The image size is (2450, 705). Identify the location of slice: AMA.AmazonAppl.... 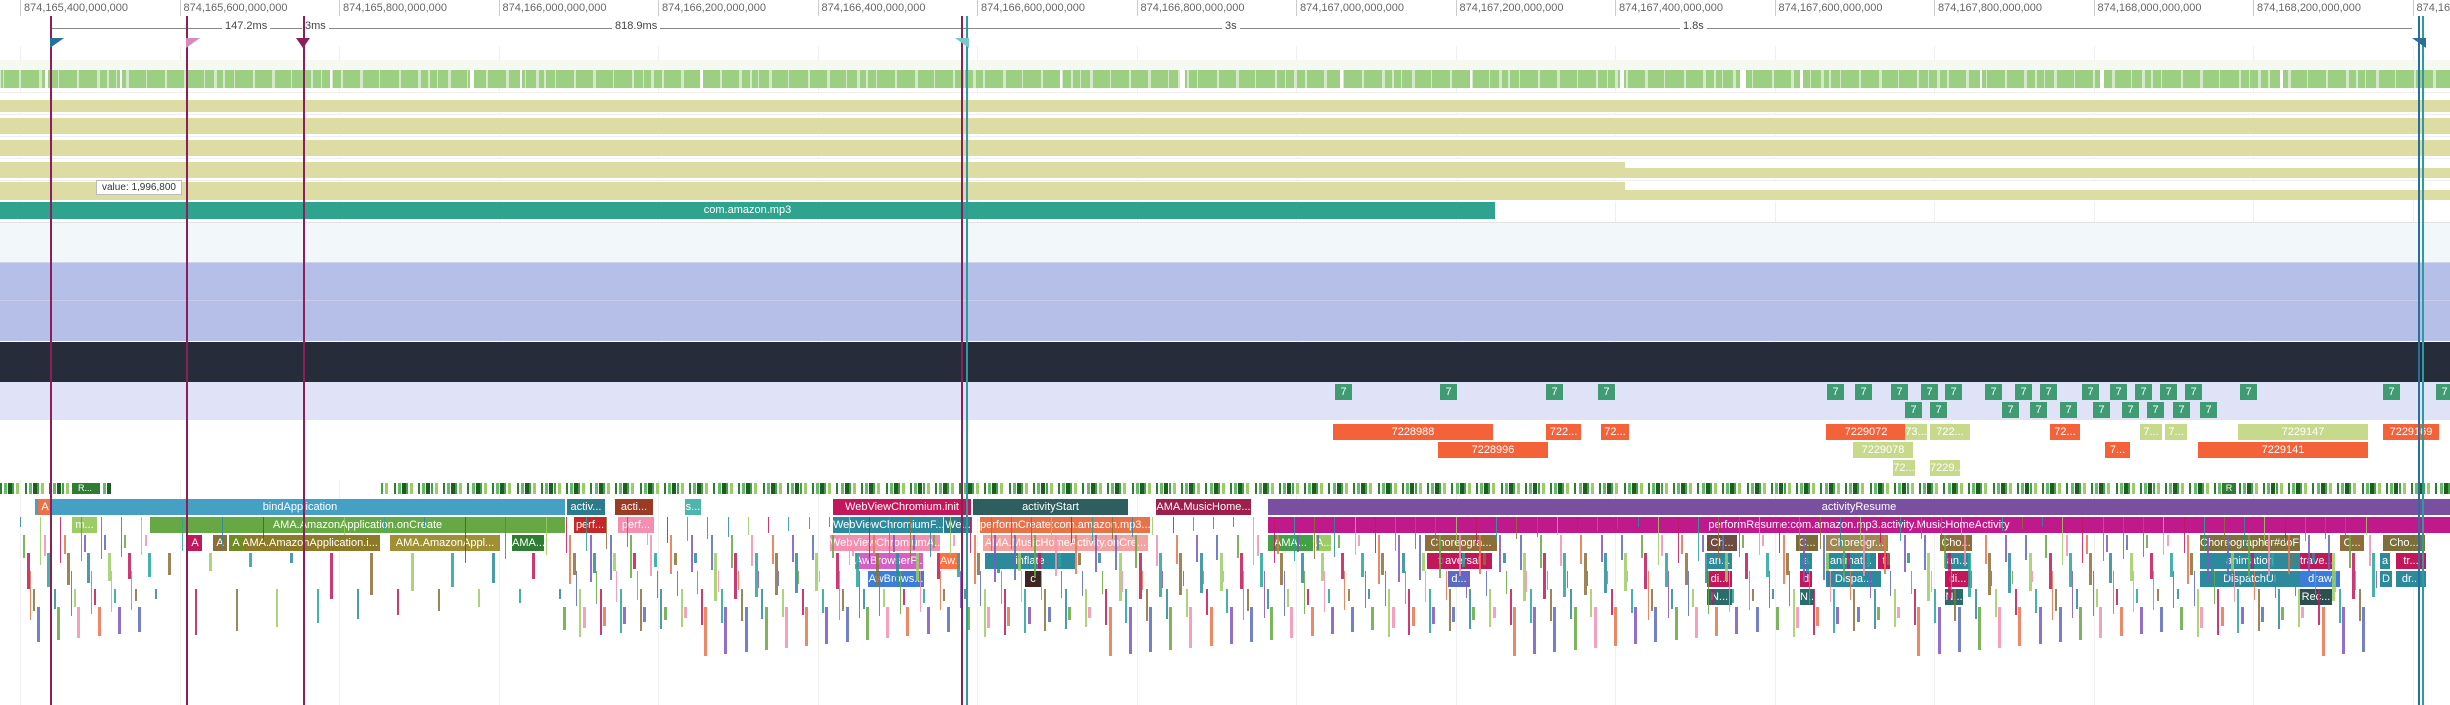
(445, 543).